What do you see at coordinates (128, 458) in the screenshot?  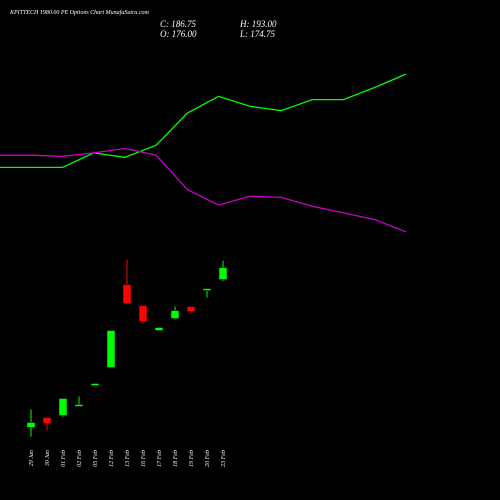 I see `x-tick-label: 13 Feb` at bounding box center [128, 458].